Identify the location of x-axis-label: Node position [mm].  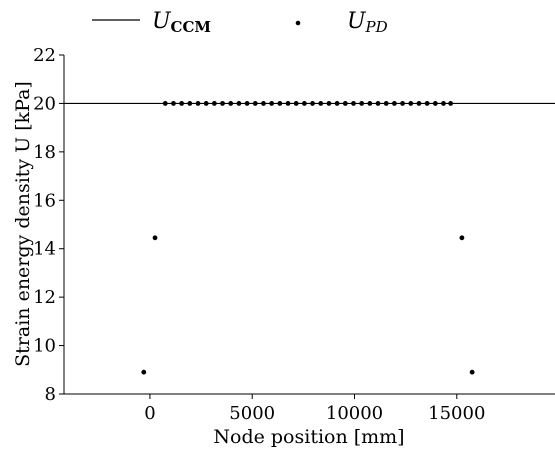
(308, 437).